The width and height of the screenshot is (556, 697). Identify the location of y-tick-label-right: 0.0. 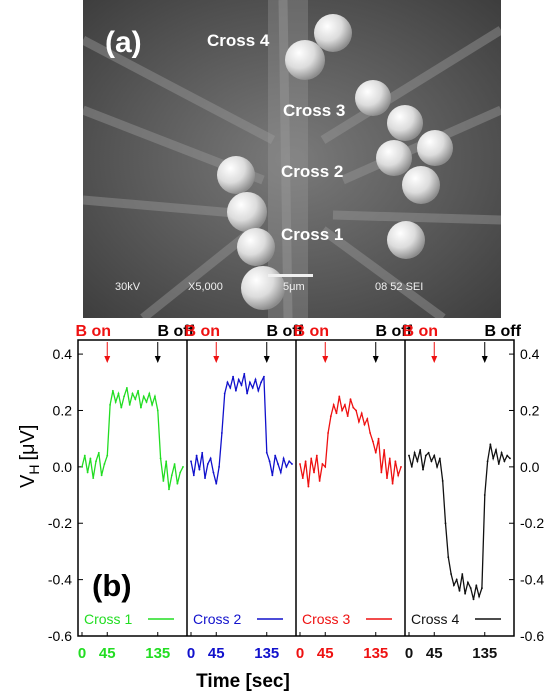
(530, 467).